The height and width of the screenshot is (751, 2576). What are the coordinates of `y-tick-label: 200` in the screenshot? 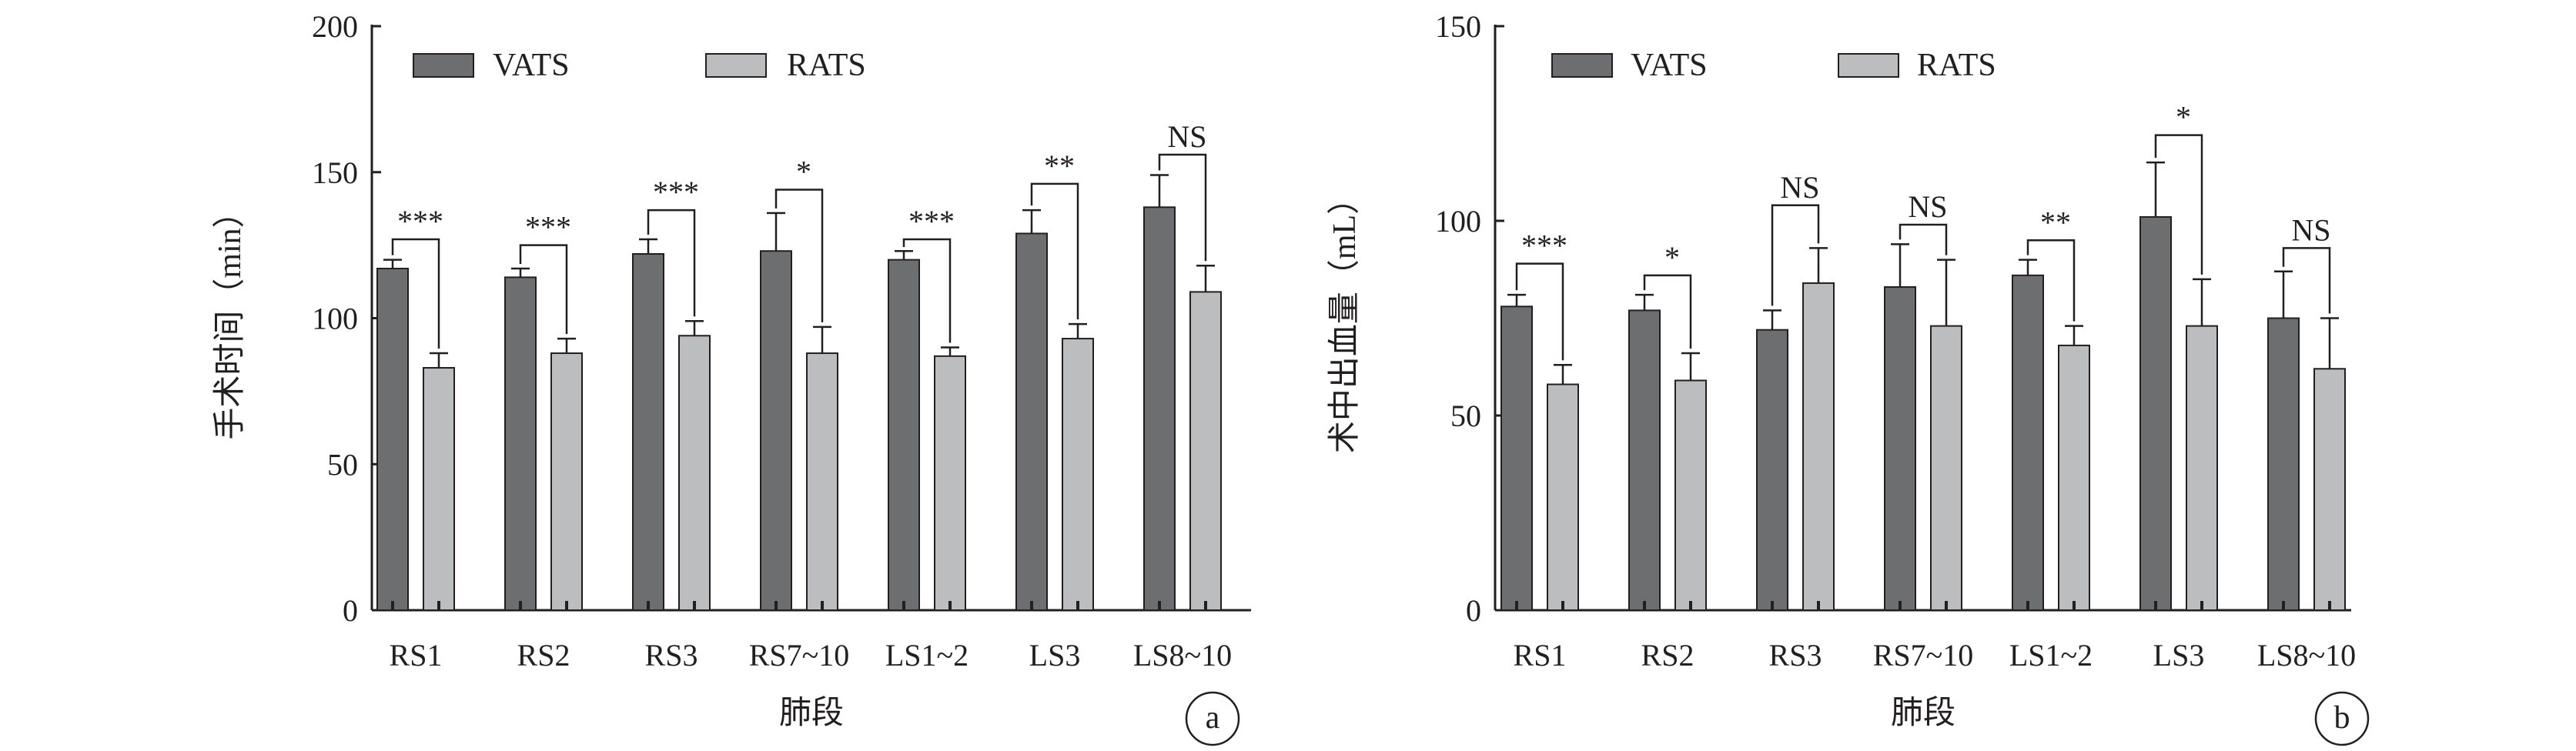 It's located at (335, 27).